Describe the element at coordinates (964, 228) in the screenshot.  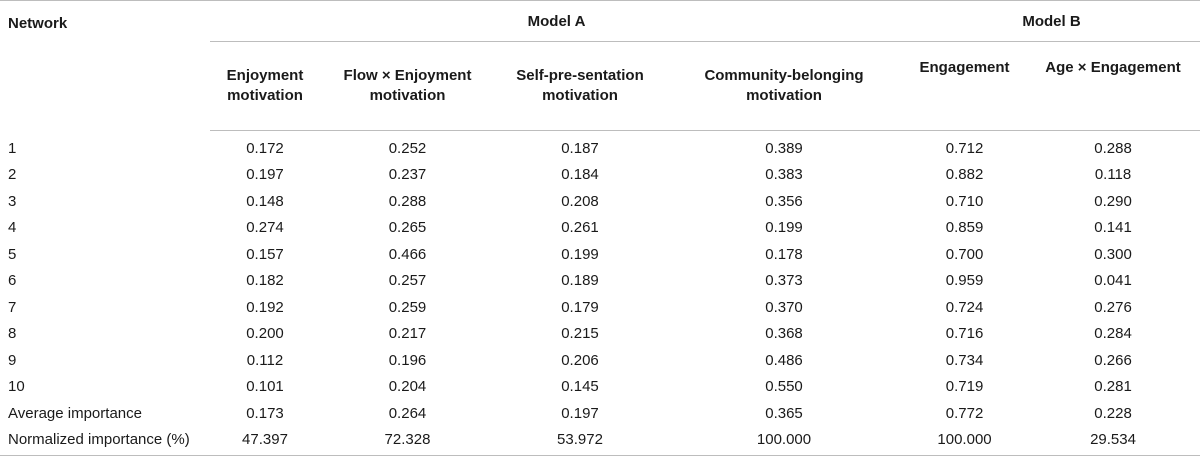
I see `table-cell: 0.859` at that location.